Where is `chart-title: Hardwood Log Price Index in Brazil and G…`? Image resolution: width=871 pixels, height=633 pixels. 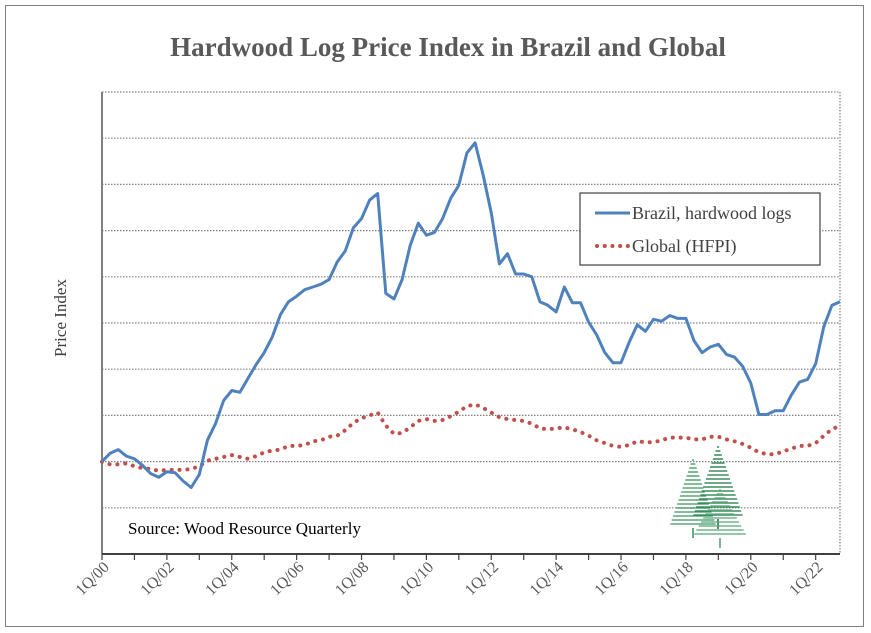
chart-title: Hardwood Log Price Index in Brazil and G… is located at coordinates (448, 47).